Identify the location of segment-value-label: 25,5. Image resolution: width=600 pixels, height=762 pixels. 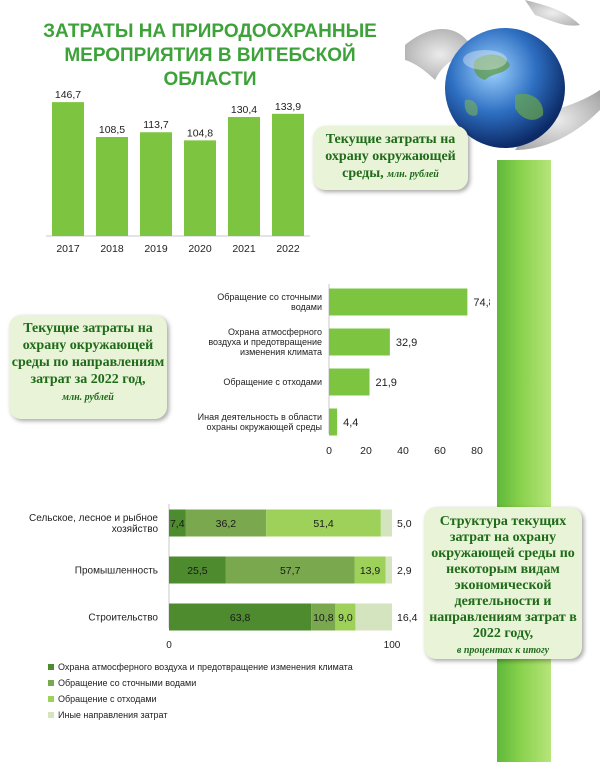
(197, 571).